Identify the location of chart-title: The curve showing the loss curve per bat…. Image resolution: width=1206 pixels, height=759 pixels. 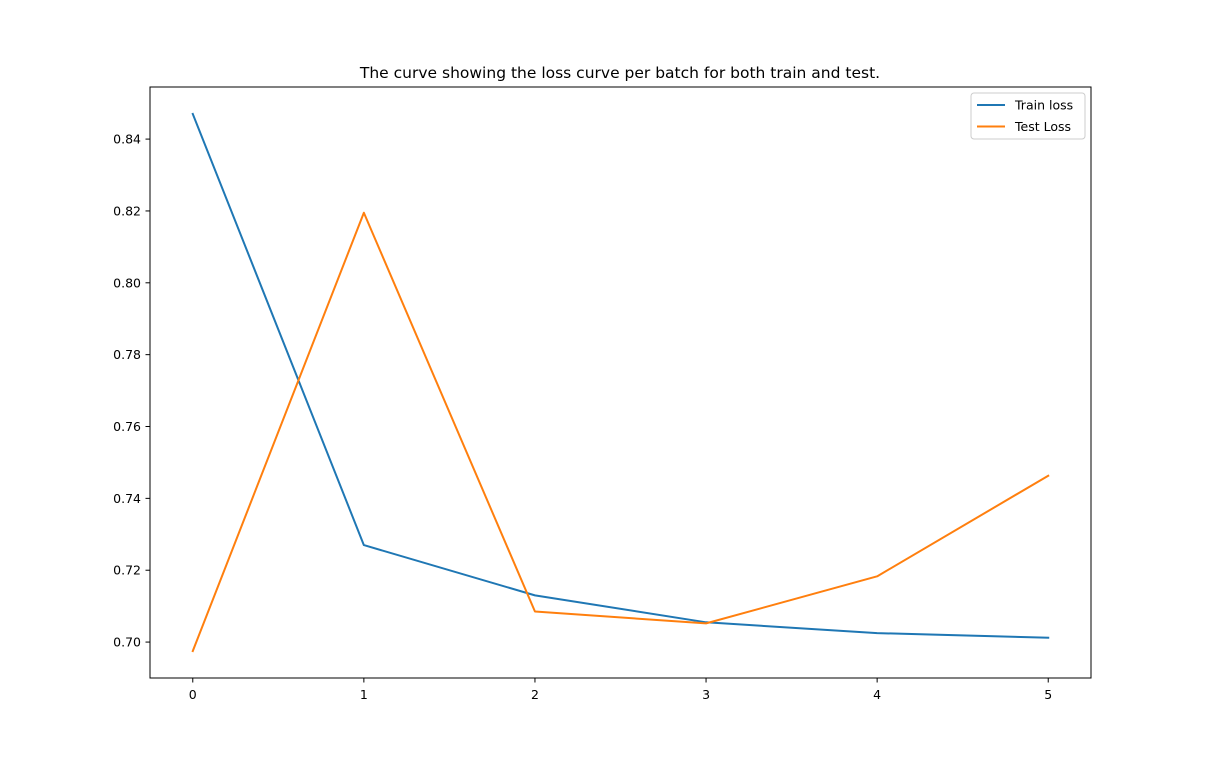
(619, 73).